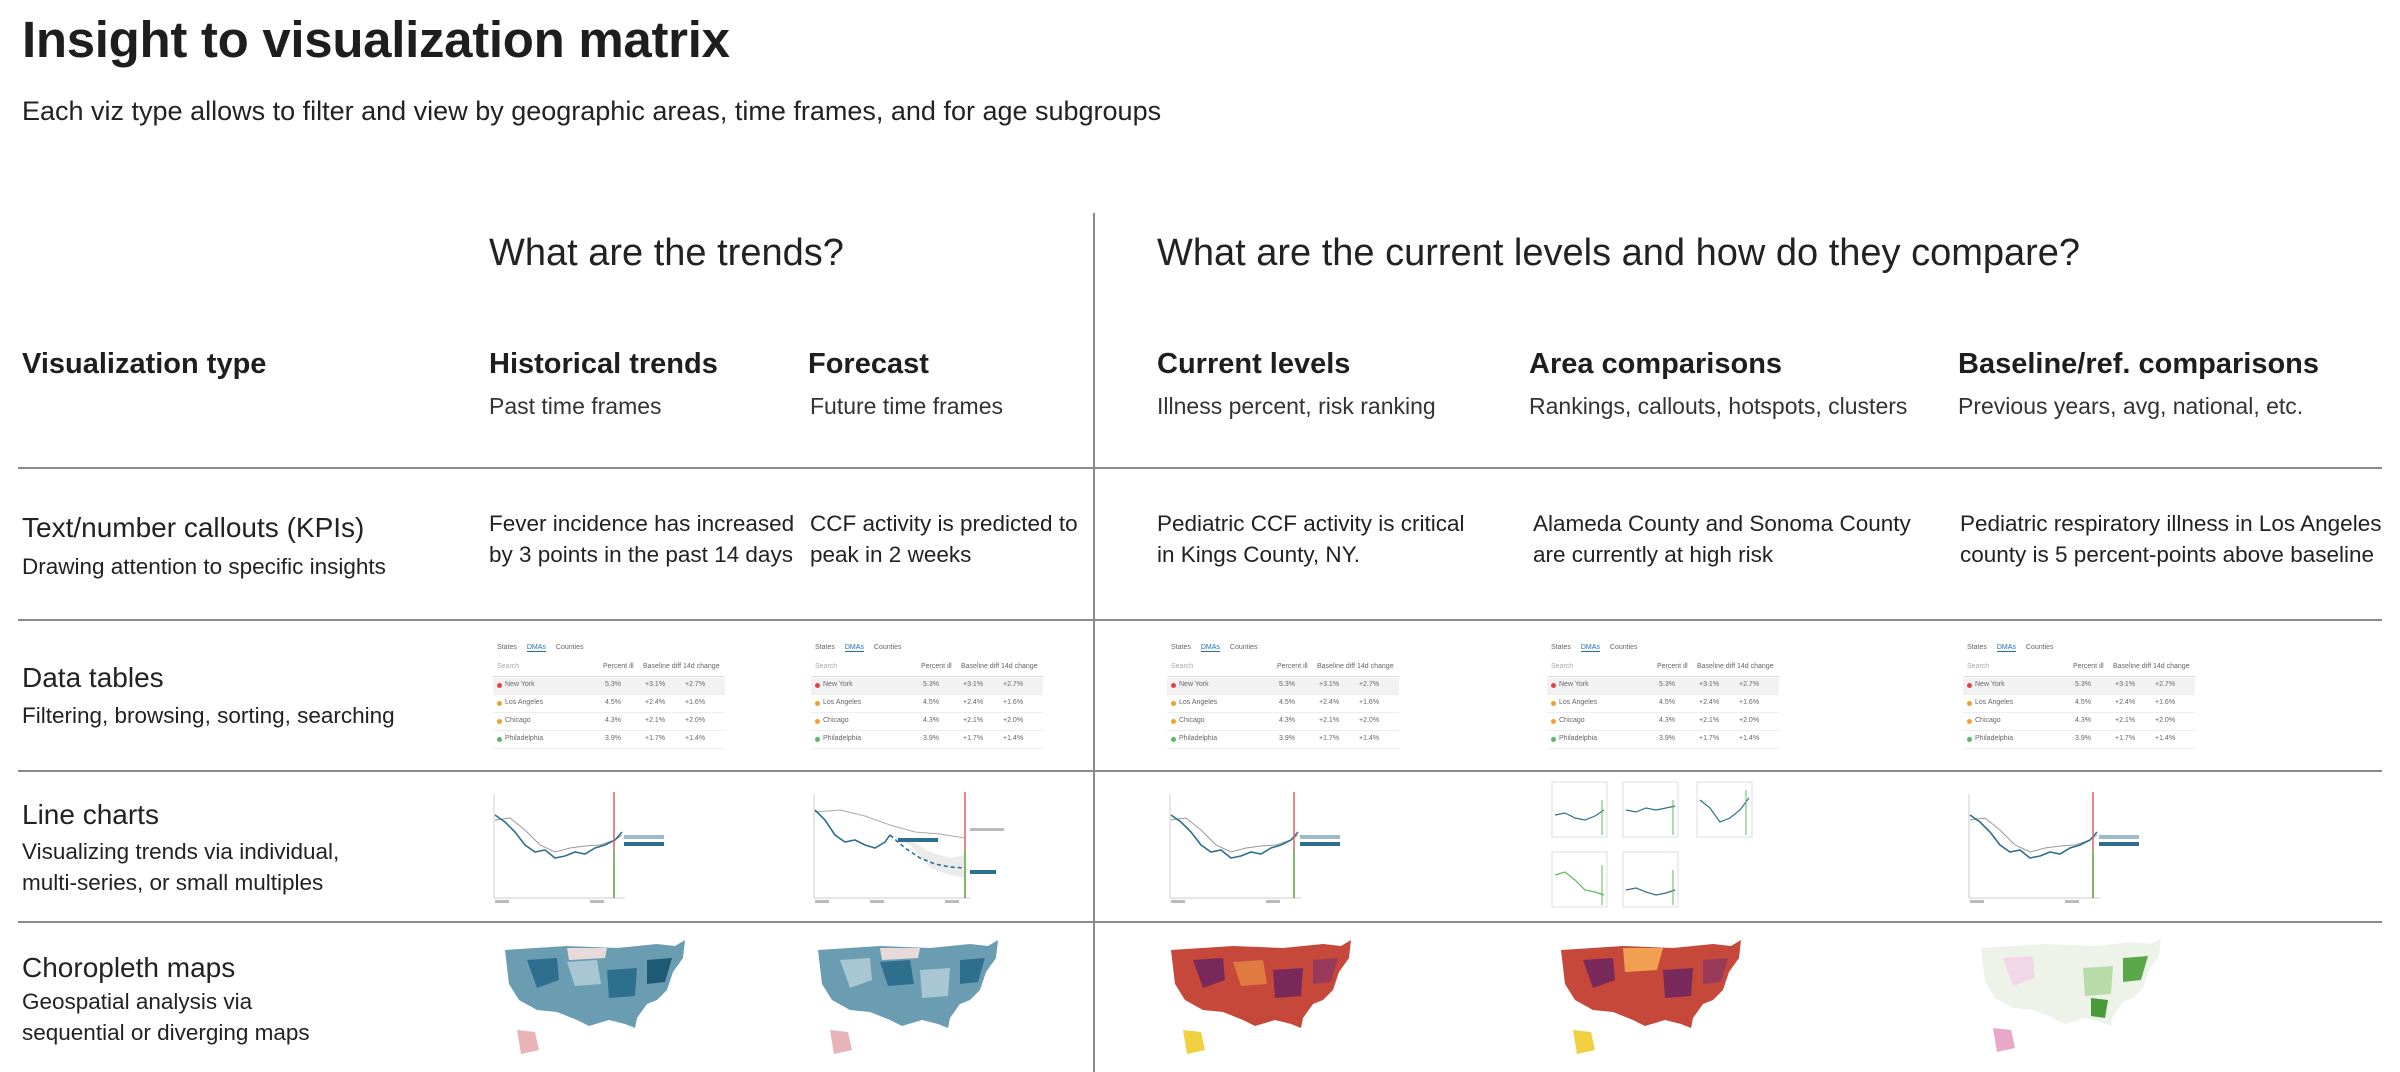 This screenshot has width=2400, height=1072. I want to click on kpi-line: by 3 points in the past 14 days, so click(641, 554).